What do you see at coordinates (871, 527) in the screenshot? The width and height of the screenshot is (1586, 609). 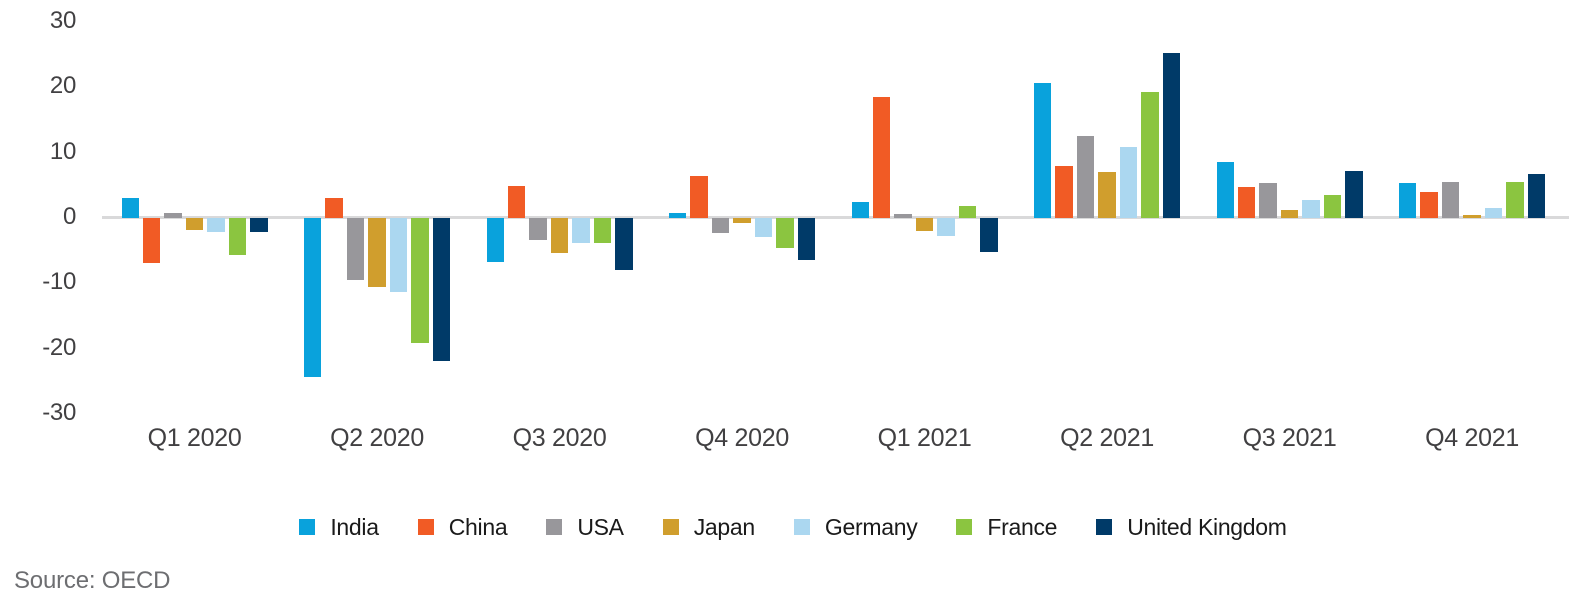 I see `legend-label-germany: Germany` at bounding box center [871, 527].